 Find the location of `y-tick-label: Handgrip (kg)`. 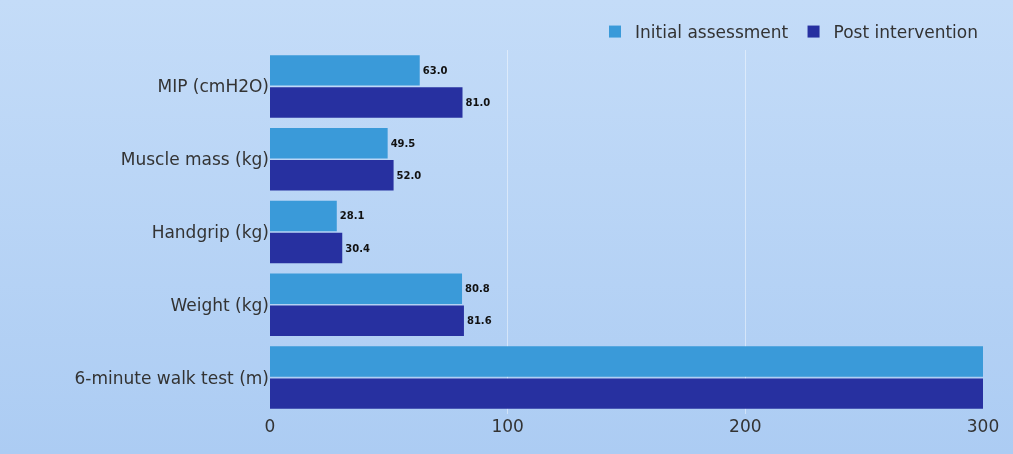

y-tick-label: Handgrip (kg) is located at coordinates (210, 231).